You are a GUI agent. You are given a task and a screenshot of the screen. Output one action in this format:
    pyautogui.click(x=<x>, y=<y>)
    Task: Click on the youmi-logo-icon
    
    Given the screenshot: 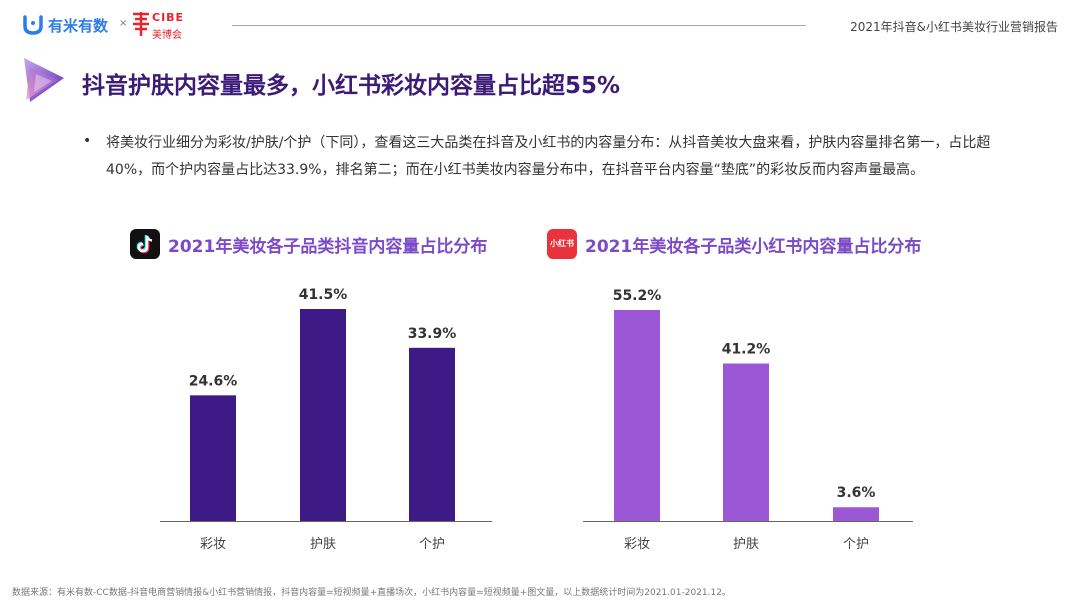 What is the action you would take?
    pyautogui.click(x=33, y=25)
    